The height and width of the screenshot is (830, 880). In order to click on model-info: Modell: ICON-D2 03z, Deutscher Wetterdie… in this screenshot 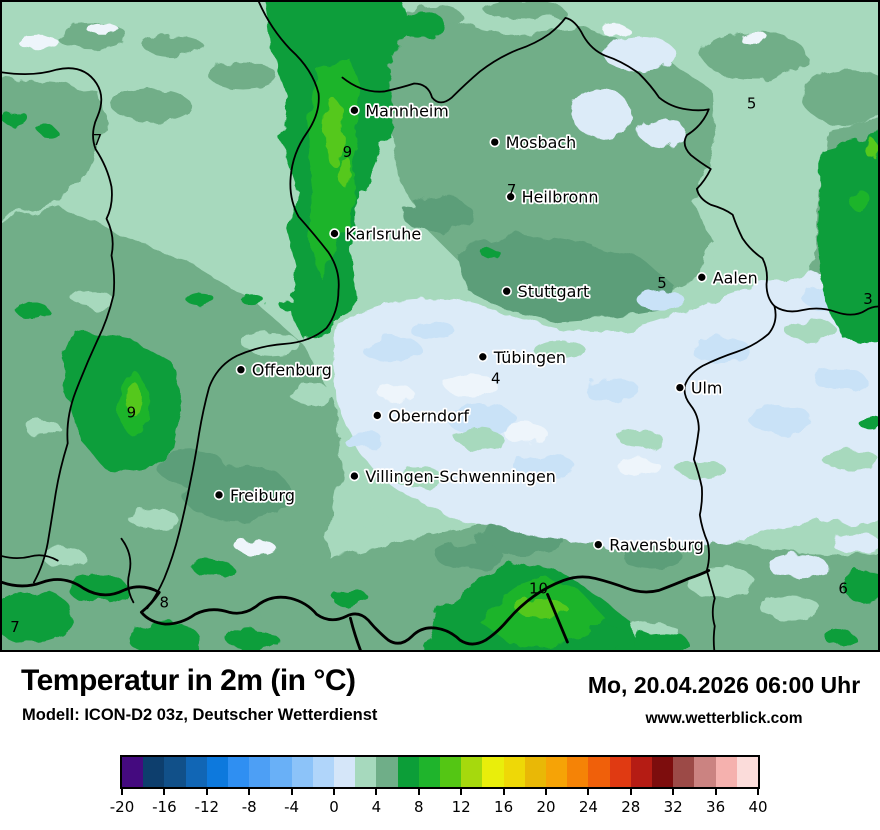, I will do `click(200, 715)`.